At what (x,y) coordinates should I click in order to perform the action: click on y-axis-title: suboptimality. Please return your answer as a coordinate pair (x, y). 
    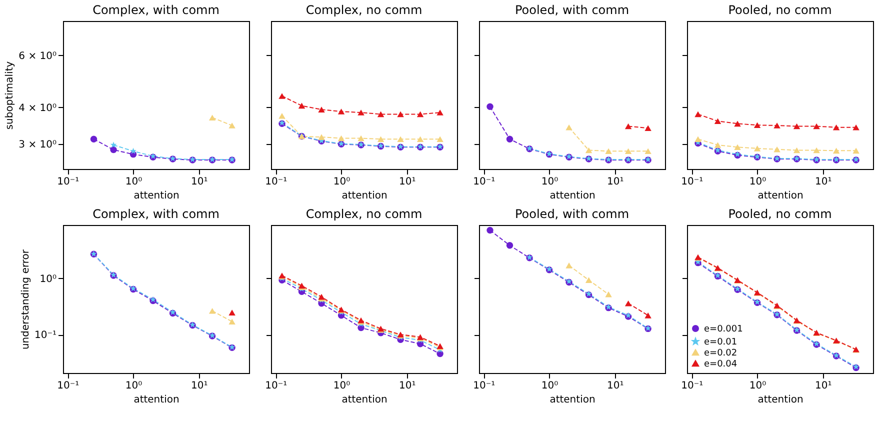
    Looking at the image, I should click on (10, 95).